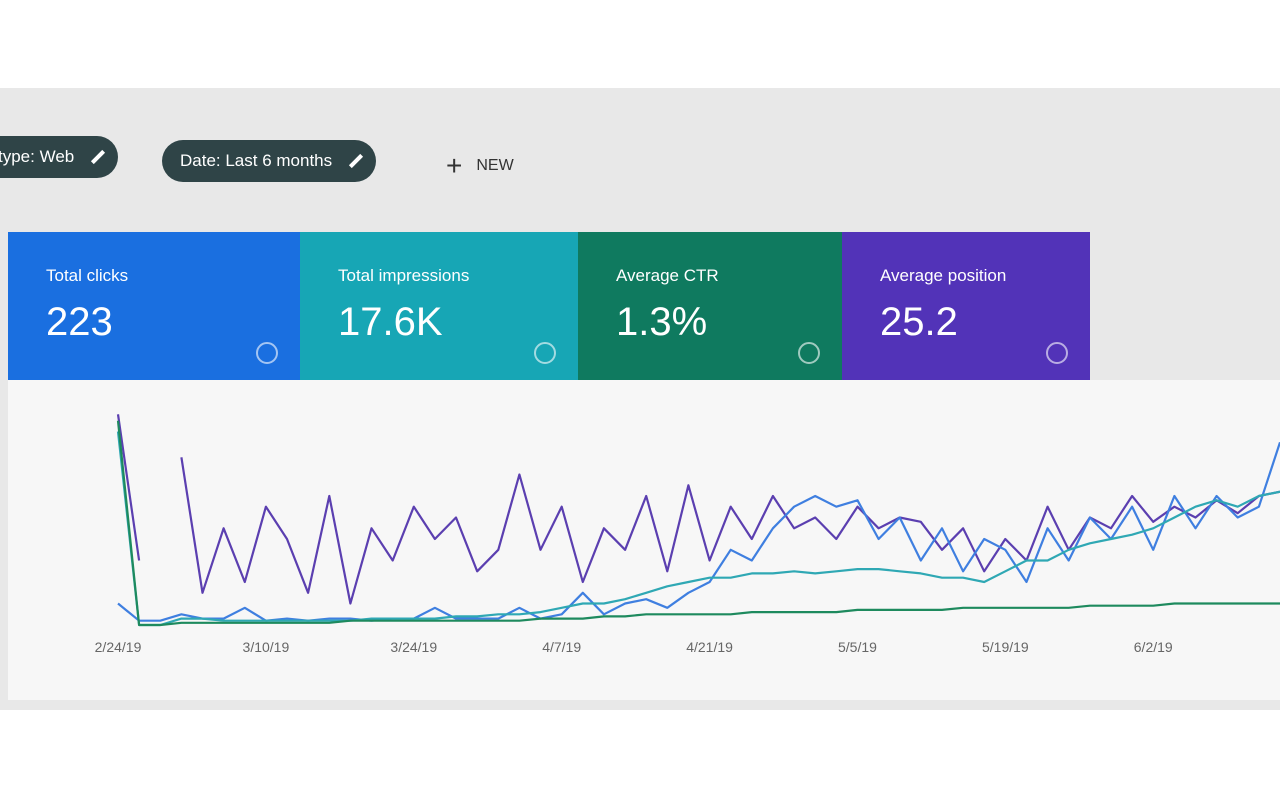  I want to click on metric-card: Average CTR 1.3%, so click(710, 306).